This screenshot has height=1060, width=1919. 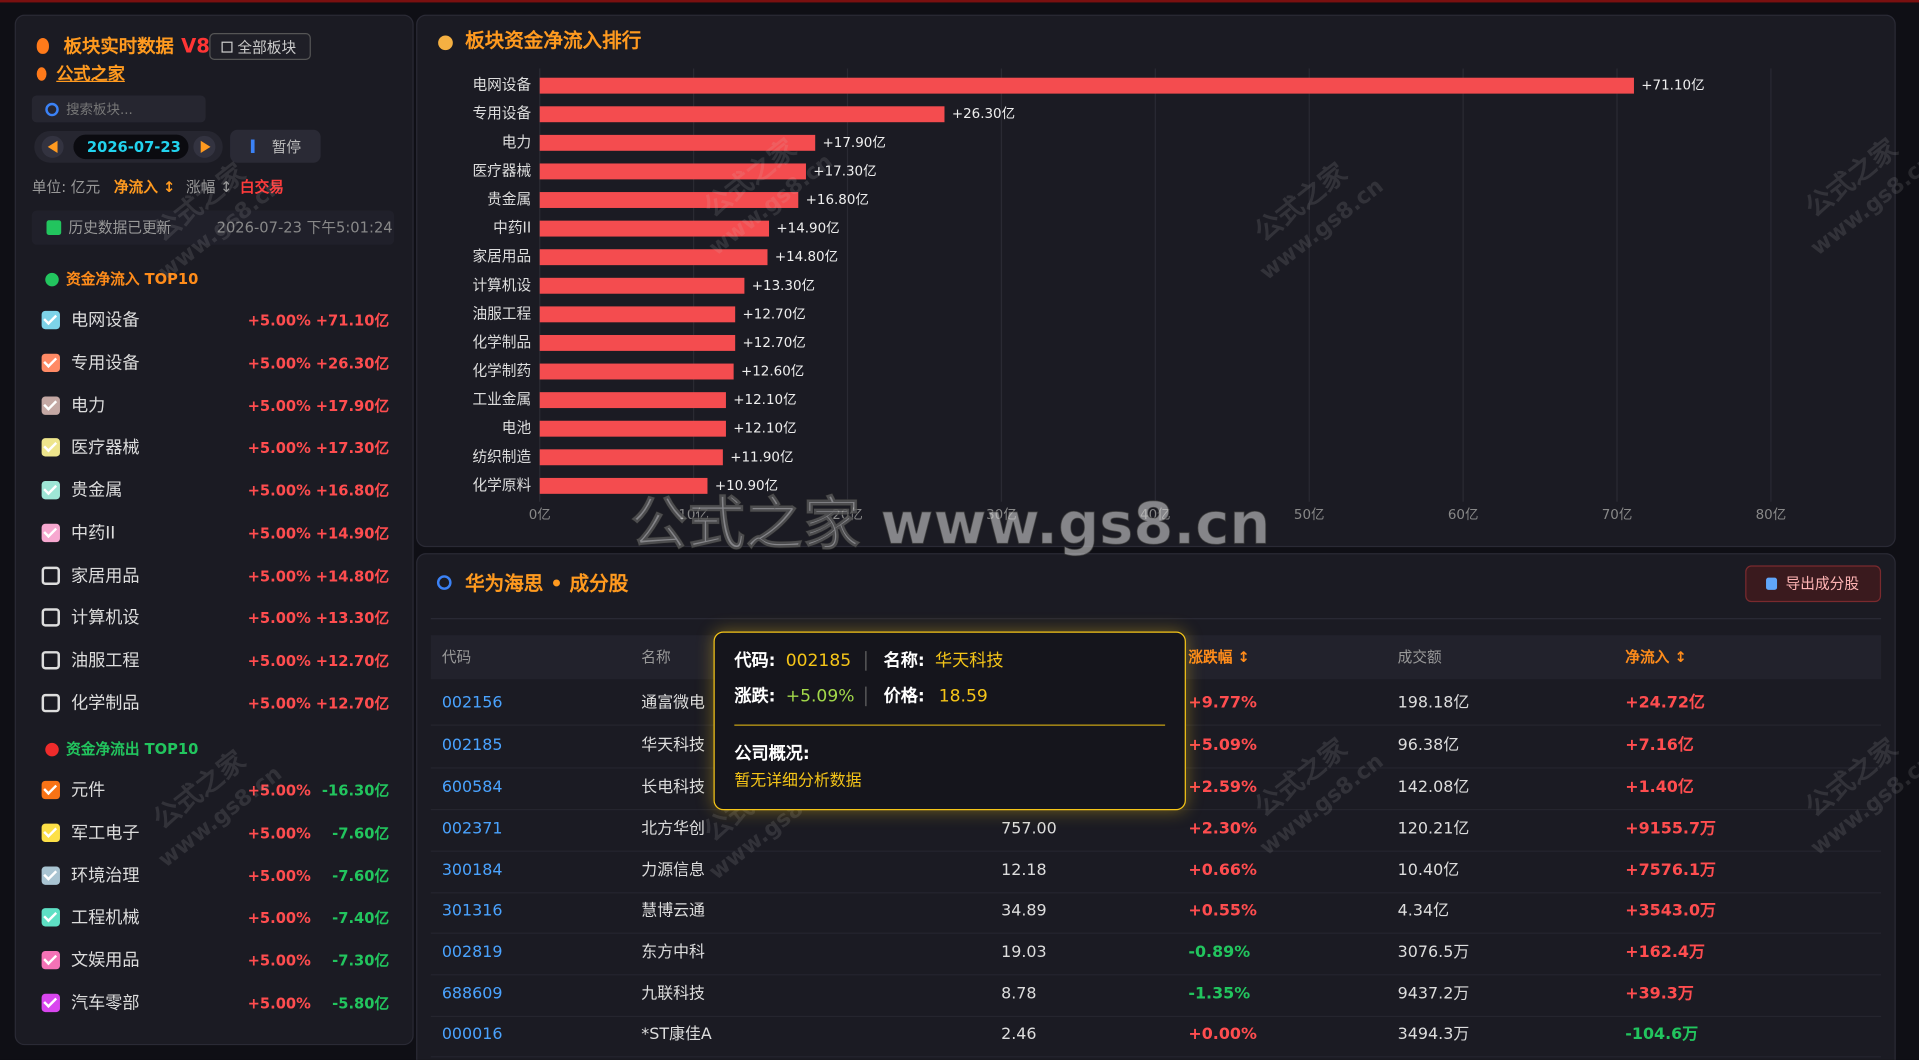 What do you see at coordinates (52, 279) in the screenshot?
I see `inflow-dot` at bounding box center [52, 279].